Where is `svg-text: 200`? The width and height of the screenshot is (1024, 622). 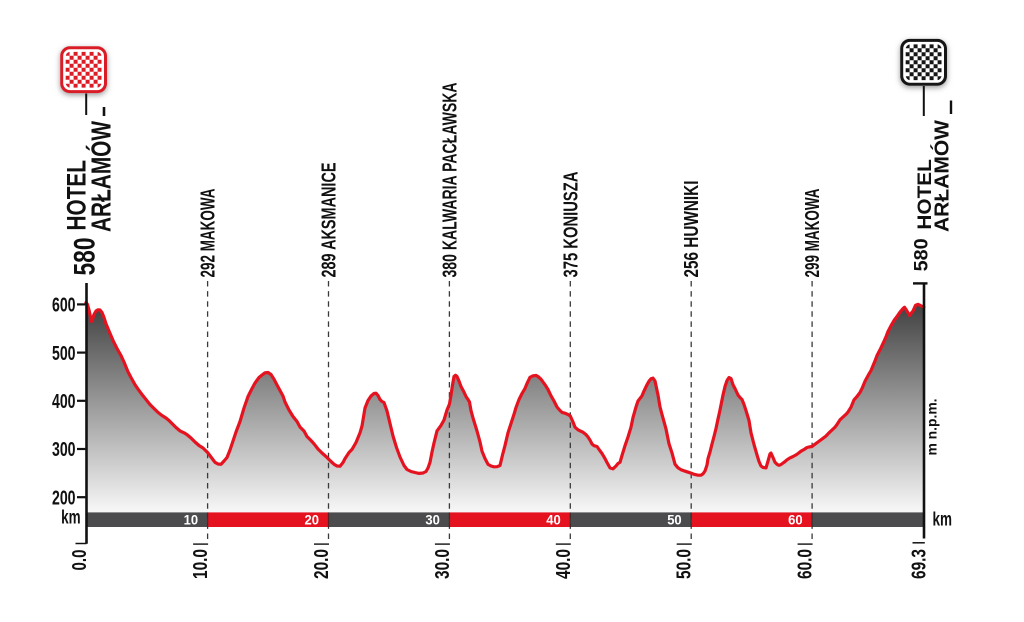
svg-text: 200 is located at coordinates (64, 498).